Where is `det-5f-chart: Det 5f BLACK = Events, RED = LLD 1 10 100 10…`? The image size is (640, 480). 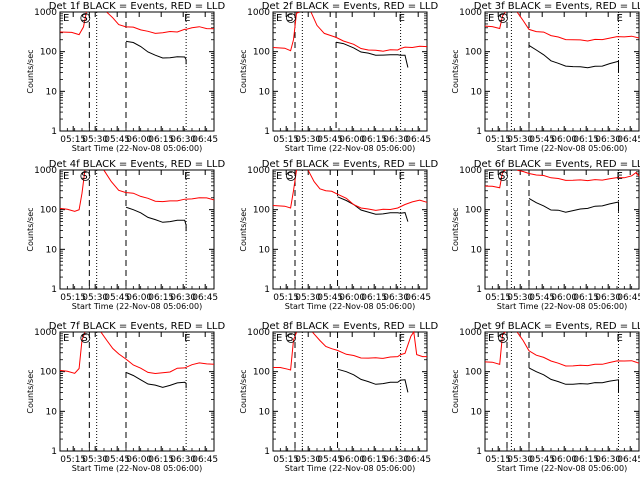 det-5f-chart: Det 5f BLACK = Events, RED = LLD 1 10 100 10… is located at coordinates (338, 235).